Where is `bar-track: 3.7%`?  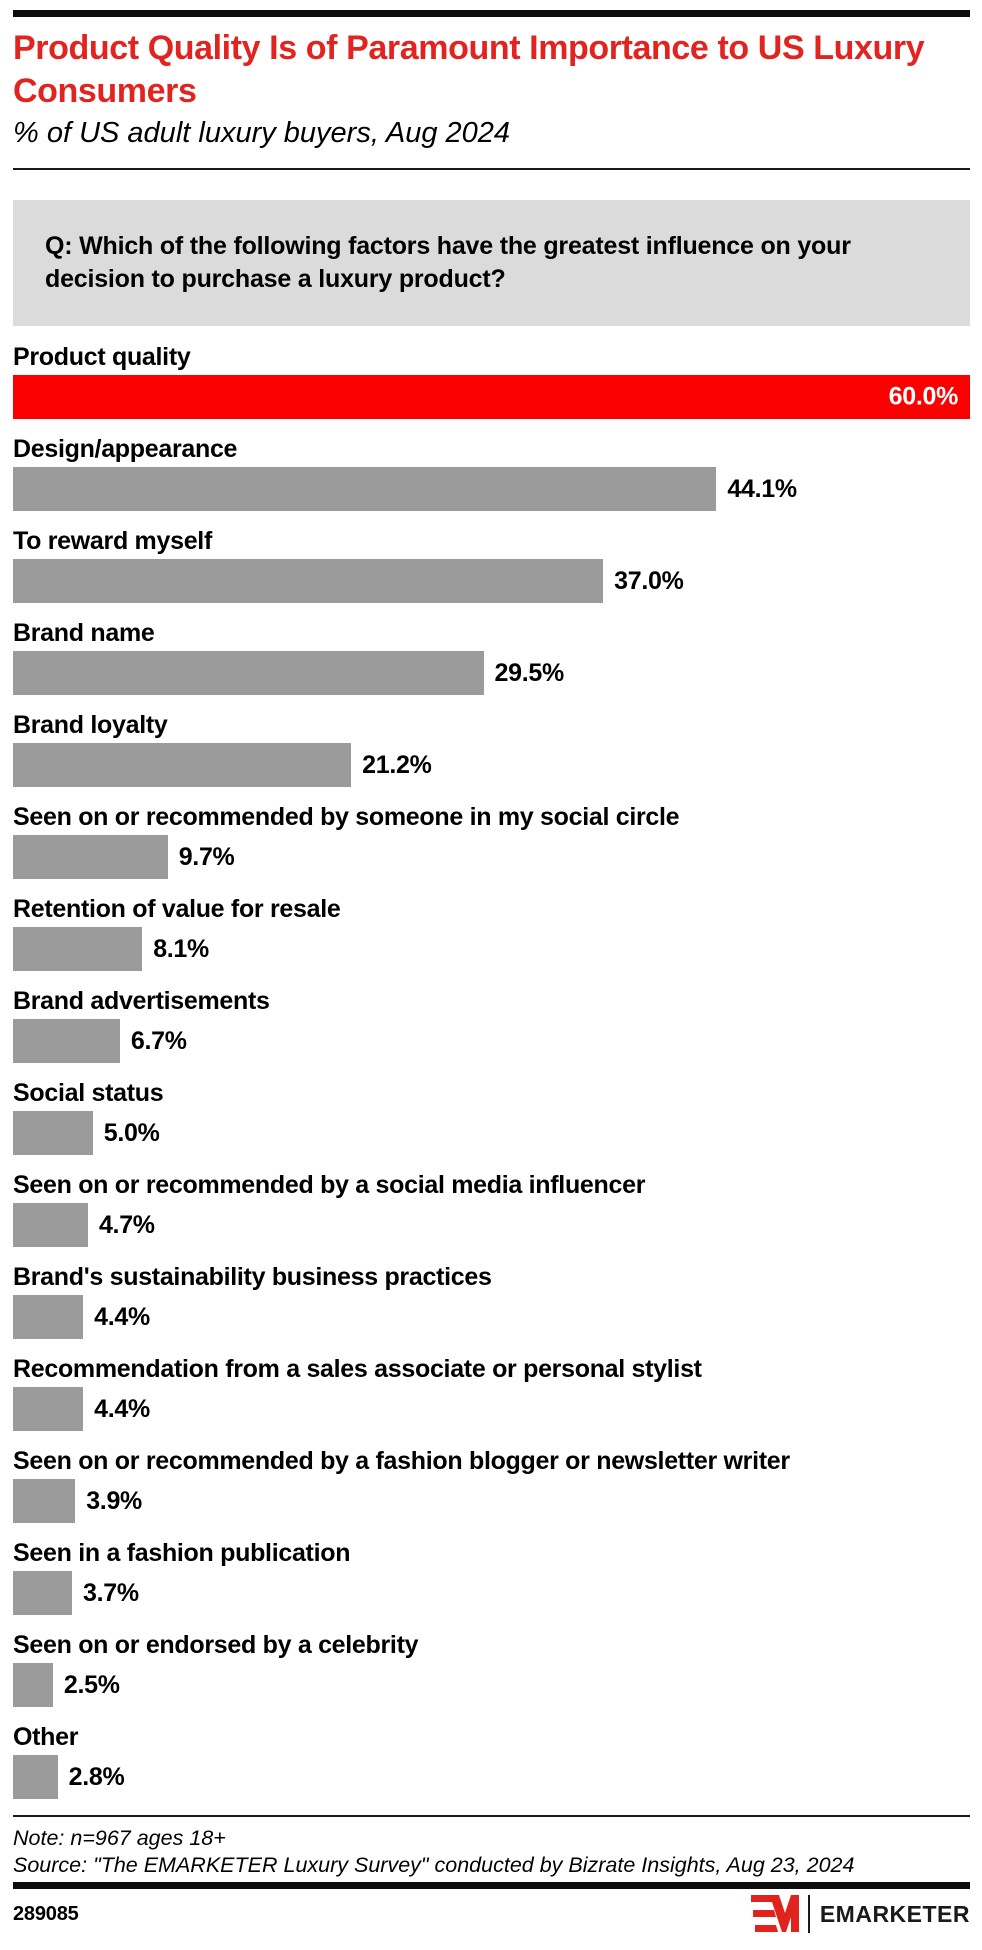 bar-track: 3.7% is located at coordinates (491, 1593).